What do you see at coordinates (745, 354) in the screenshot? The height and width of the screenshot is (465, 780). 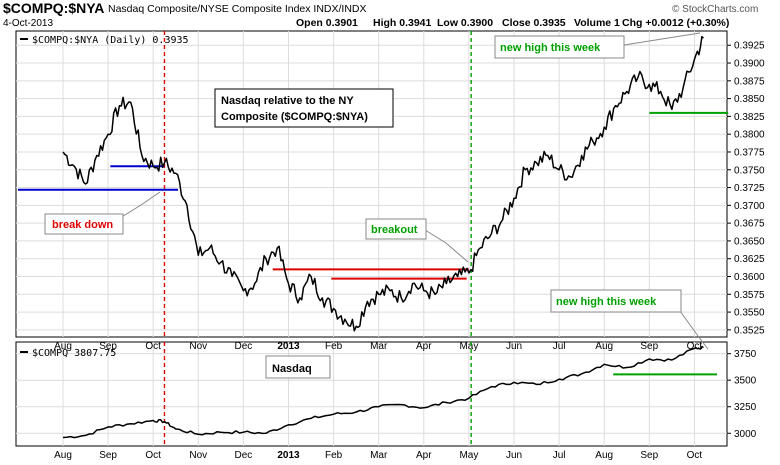 I see `y-tick-label: 3750` at bounding box center [745, 354].